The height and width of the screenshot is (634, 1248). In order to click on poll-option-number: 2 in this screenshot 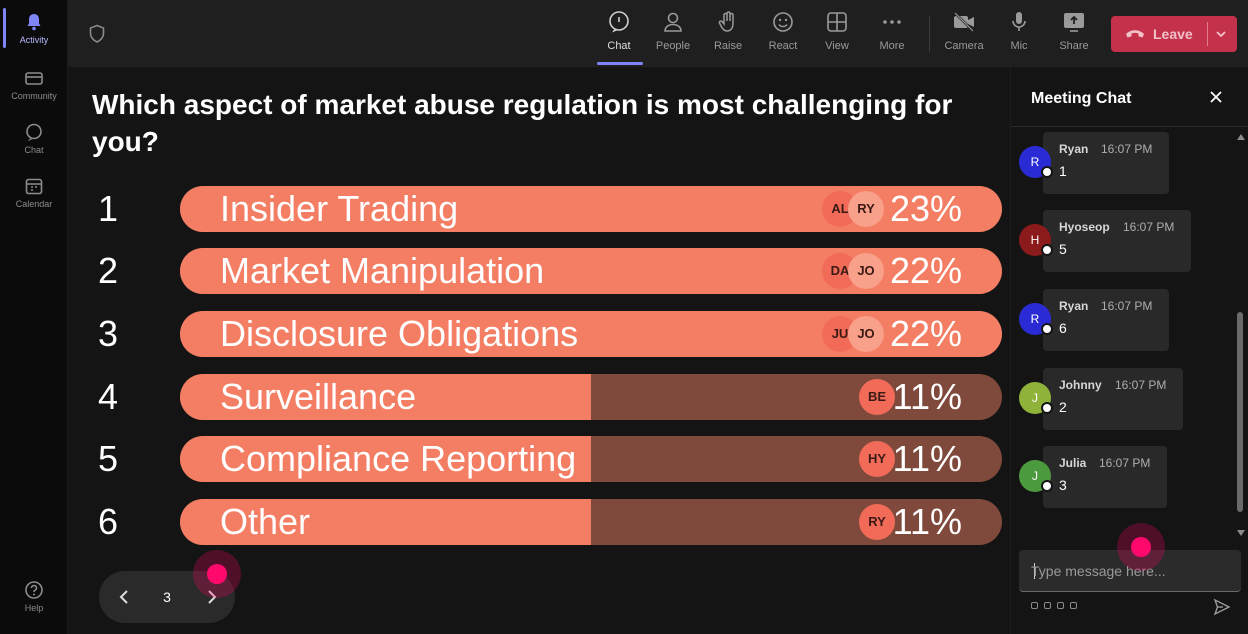, I will do `click(108, 270)`.